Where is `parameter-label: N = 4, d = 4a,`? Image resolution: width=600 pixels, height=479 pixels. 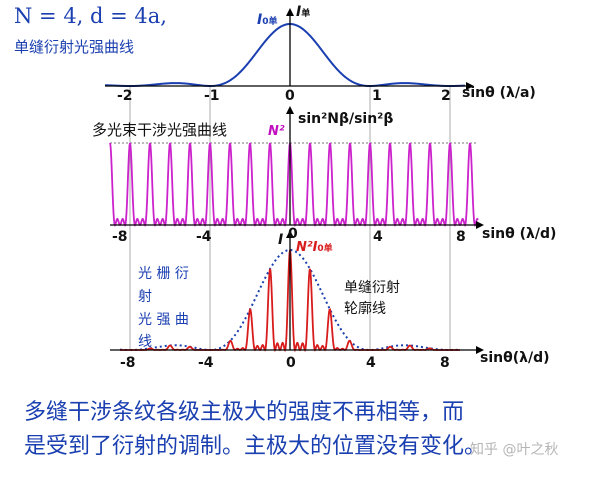
parameter-label: N = 4, d = 4a, is located at coordinates (90, 16).